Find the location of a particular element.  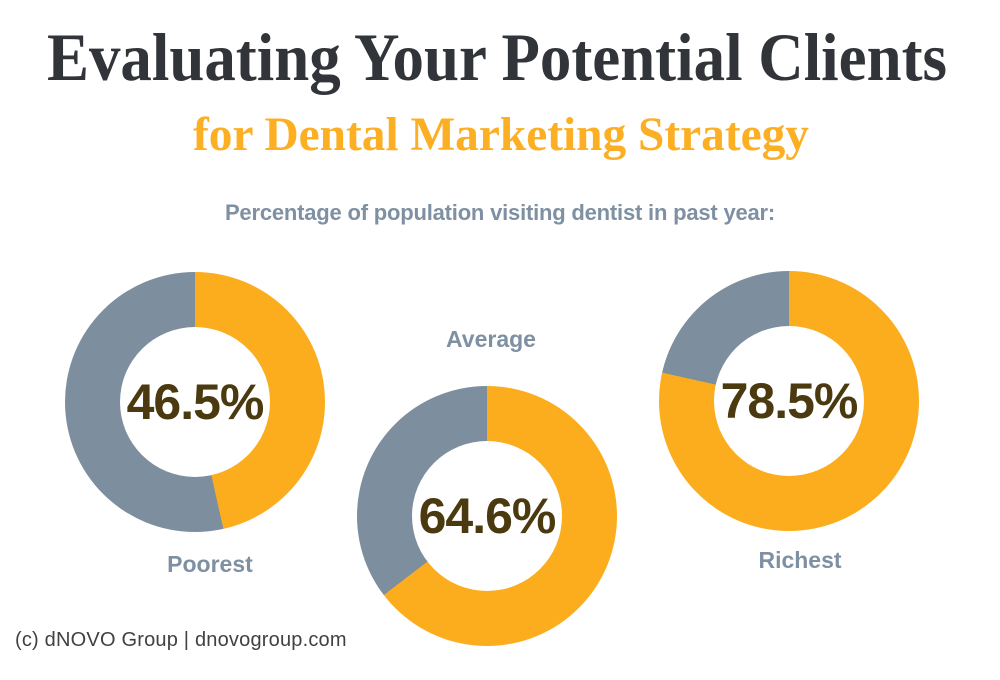

donut-chart-poorest: 46.5% is located at coordinates (195, 402).